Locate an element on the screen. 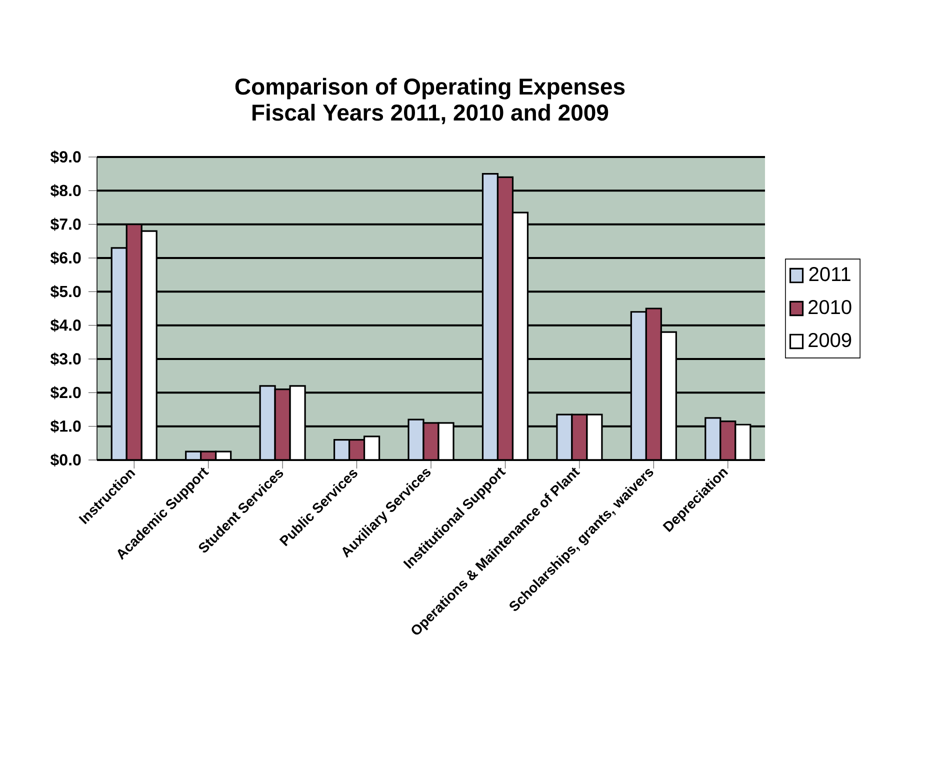 The width and height of the screenshot is (940, 769). y-tick-label: $6.0 is located at coordinates (65, 258).